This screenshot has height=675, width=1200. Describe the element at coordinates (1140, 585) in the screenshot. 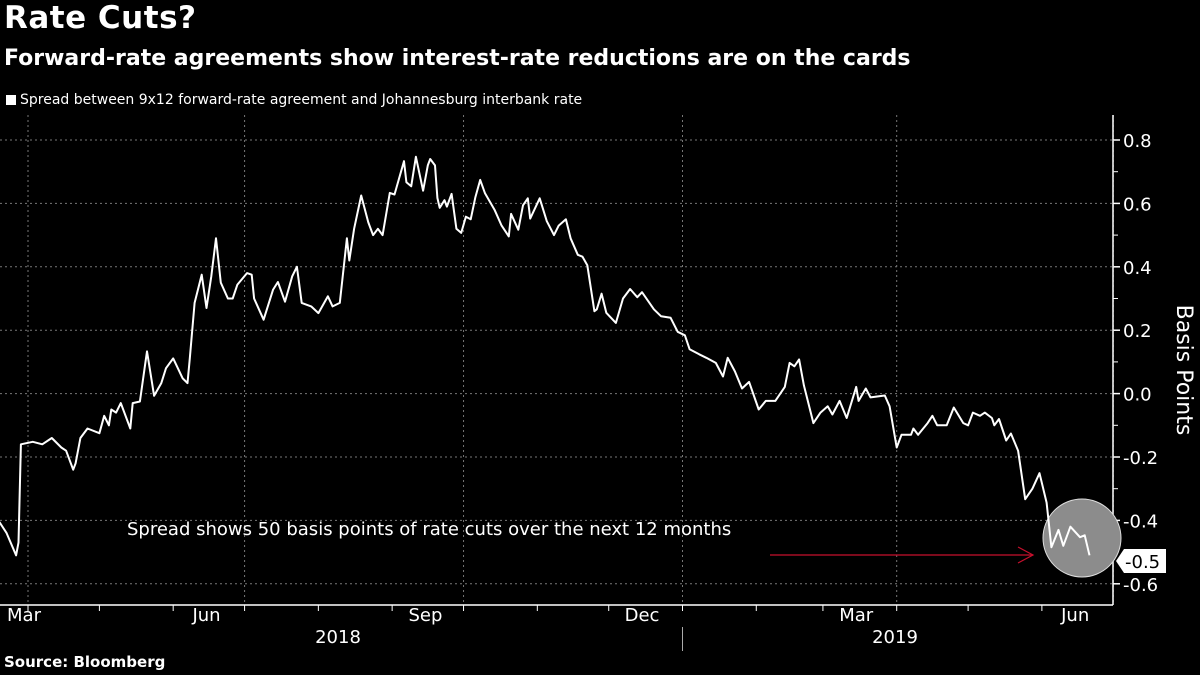

I see `y-tick-label: -0.6` at that location.